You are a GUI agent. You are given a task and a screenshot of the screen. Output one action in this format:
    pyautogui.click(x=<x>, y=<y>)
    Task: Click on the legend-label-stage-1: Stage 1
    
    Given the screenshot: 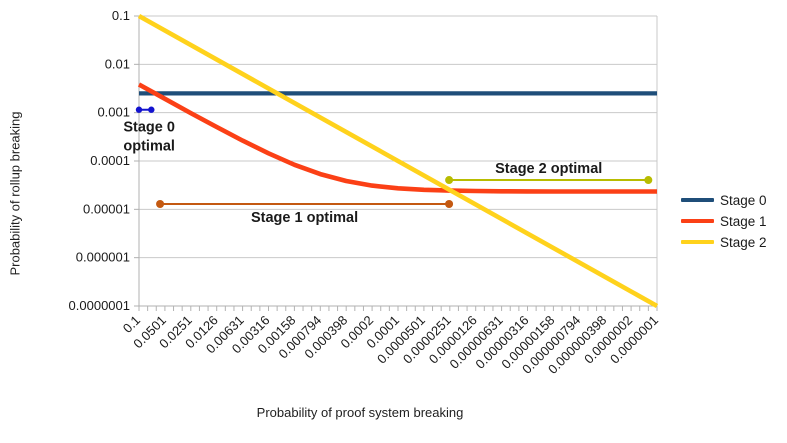 What is the action you would take?
    pyautogui.click(x=743, y=221)
    